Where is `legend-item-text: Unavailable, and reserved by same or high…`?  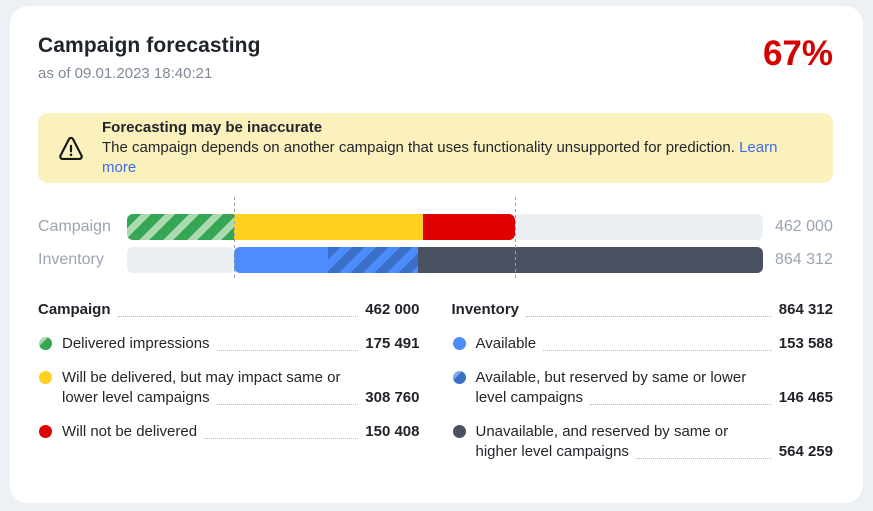
legend-item-text: Unavailable, and reserved by same or high… is located at coordinates (655, 442).